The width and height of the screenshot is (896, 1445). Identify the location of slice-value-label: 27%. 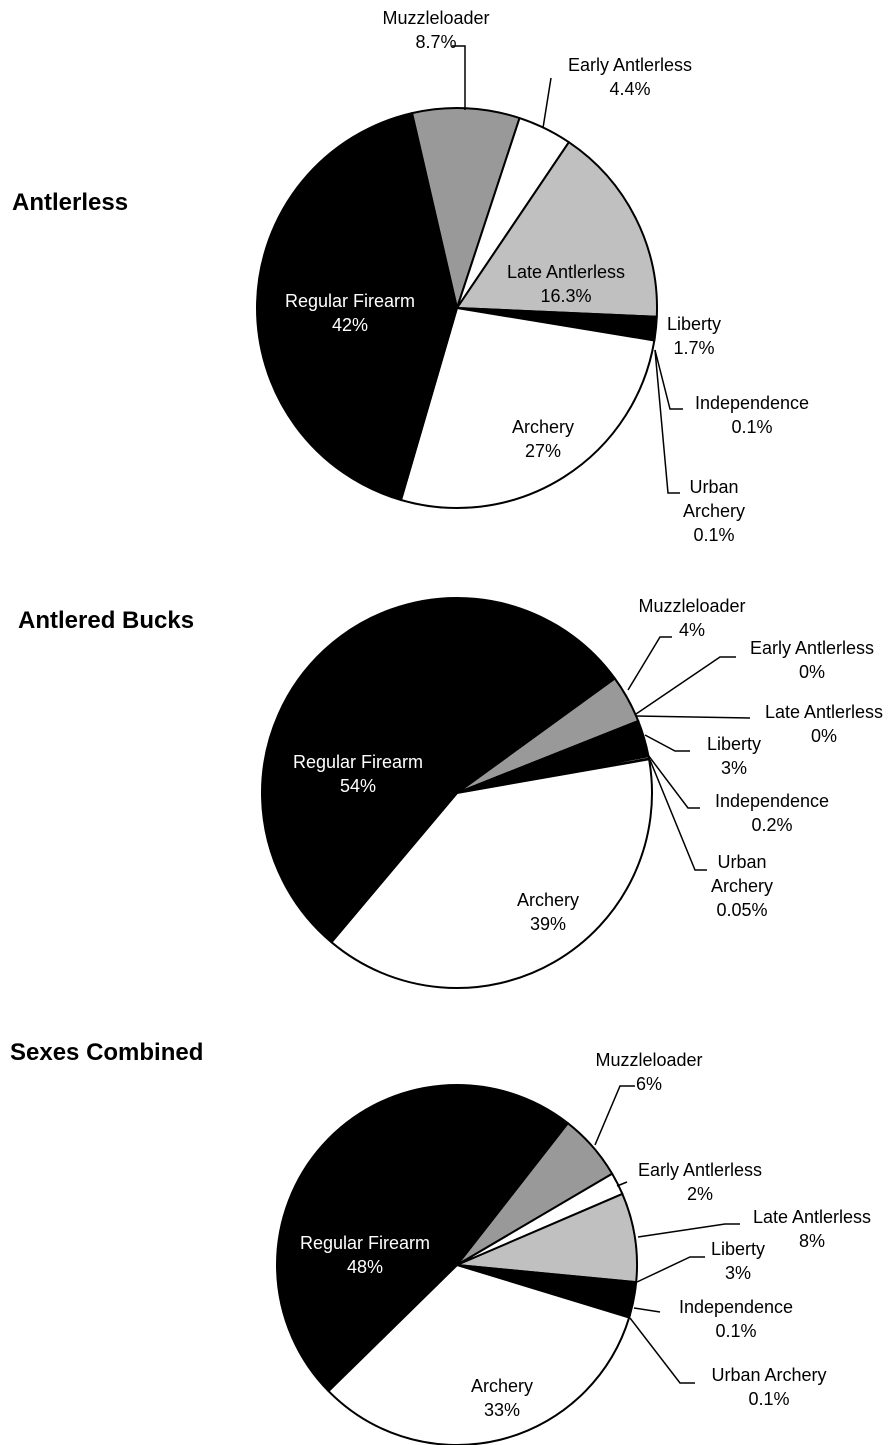
(543, 451).